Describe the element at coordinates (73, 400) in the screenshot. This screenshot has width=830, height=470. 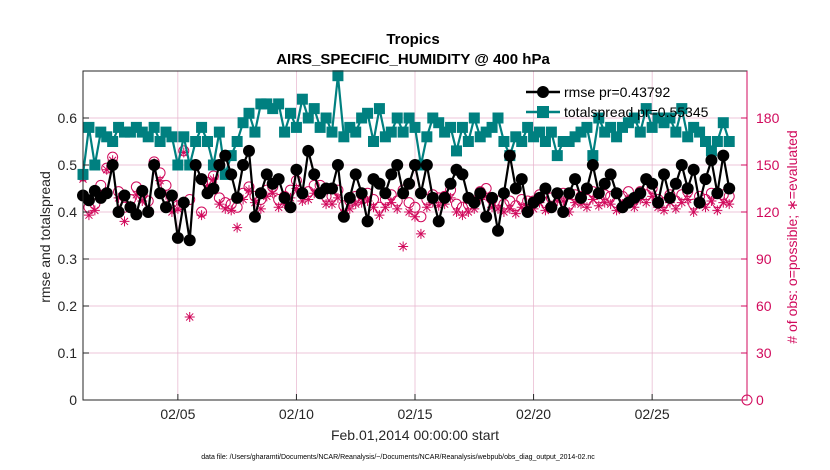
I see `y-tick-label: 0` at that location.